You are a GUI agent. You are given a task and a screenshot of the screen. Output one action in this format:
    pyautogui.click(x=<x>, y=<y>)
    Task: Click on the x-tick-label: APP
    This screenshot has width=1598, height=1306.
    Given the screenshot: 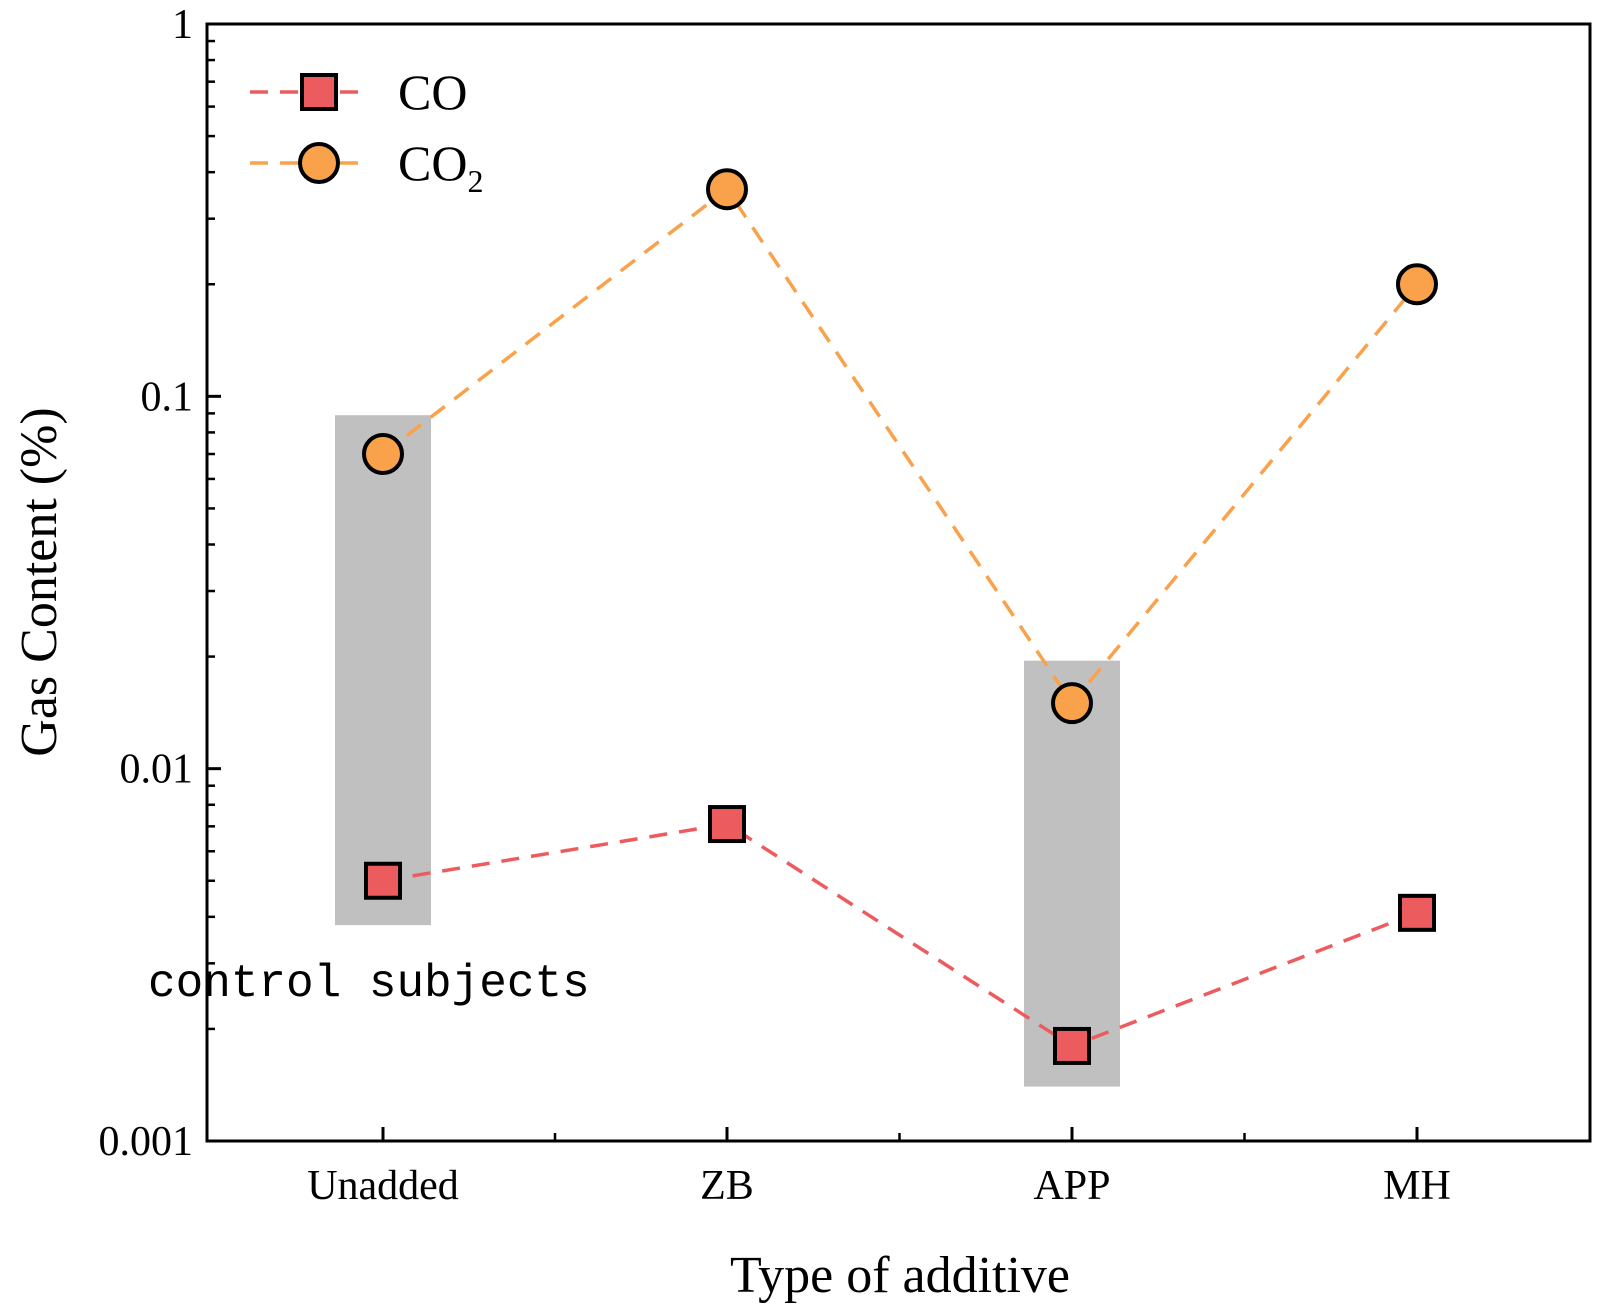 What is the action you would take?
    pyautogui.click(x=1071, y=1186)
    